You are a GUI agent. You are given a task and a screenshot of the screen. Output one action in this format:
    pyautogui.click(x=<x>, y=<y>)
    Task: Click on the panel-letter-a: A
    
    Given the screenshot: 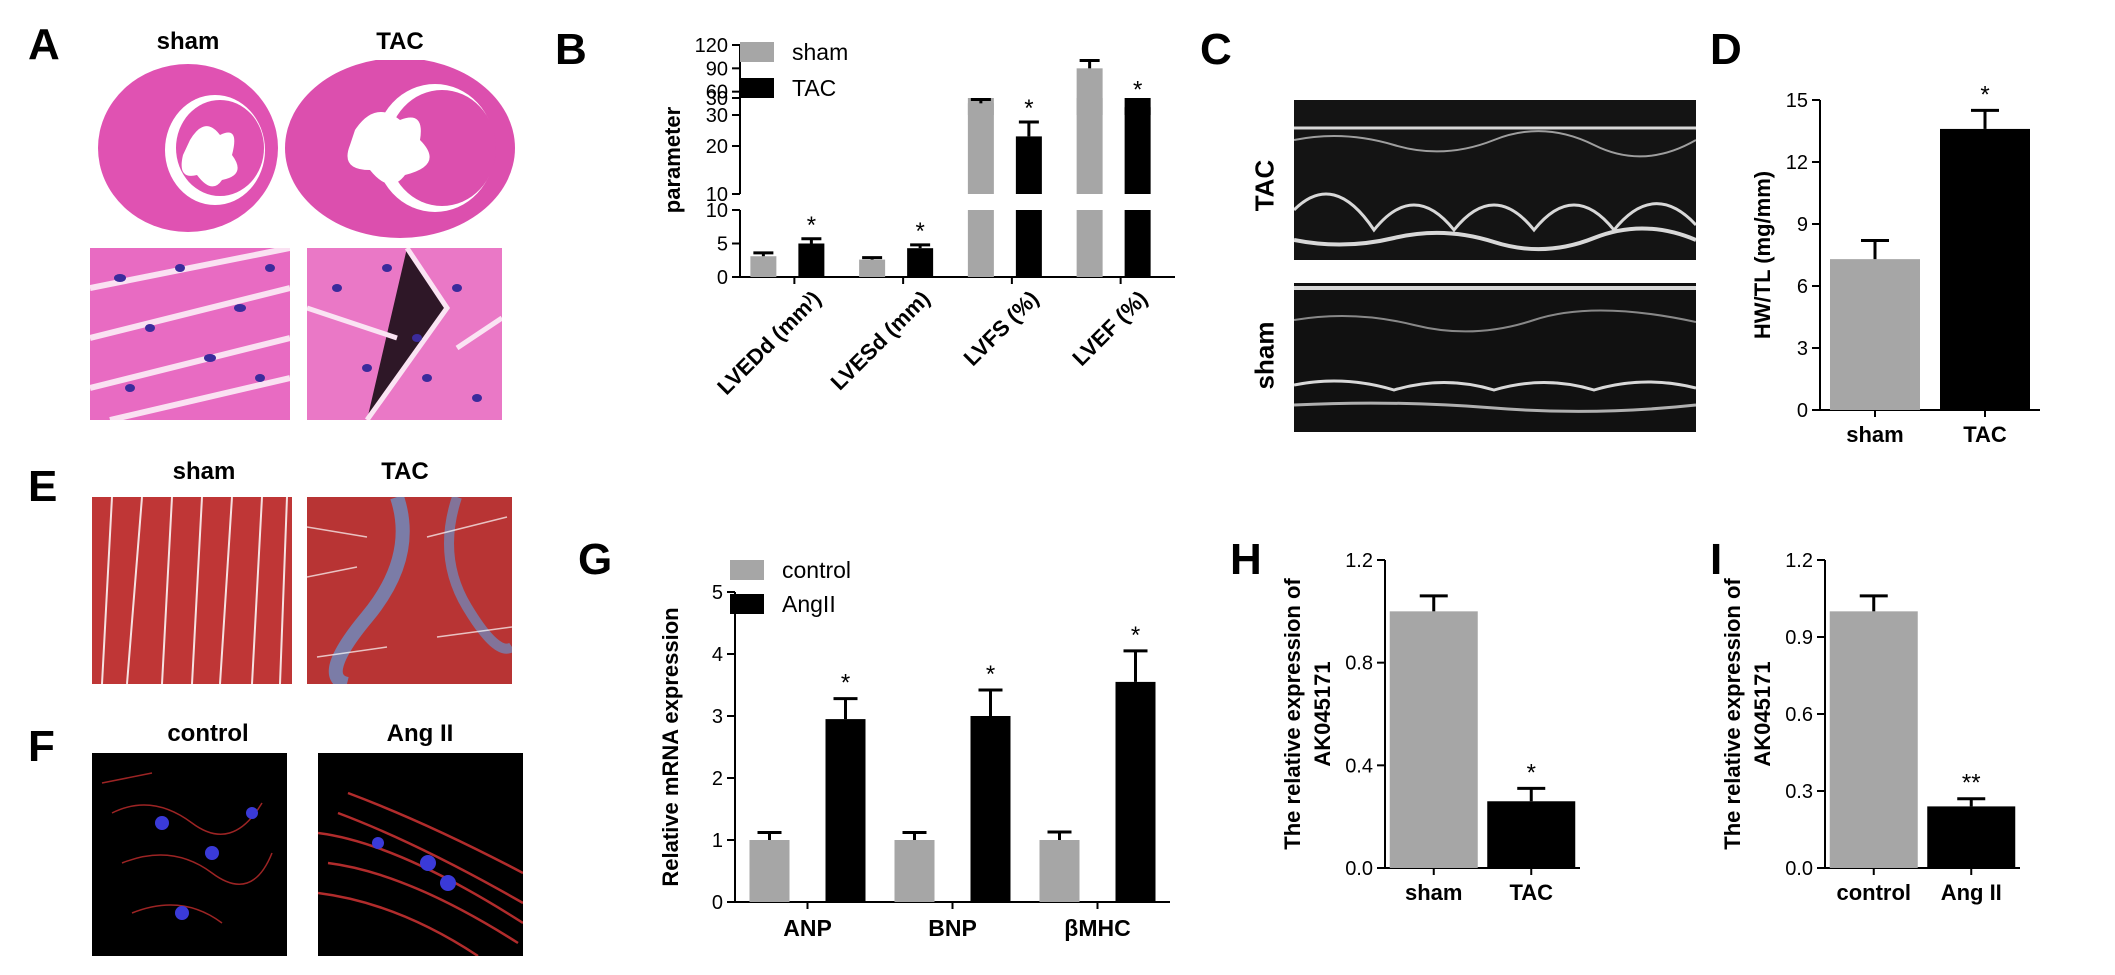 What is the action you would take?
    pyautogui.click(x=44, y=44)
    